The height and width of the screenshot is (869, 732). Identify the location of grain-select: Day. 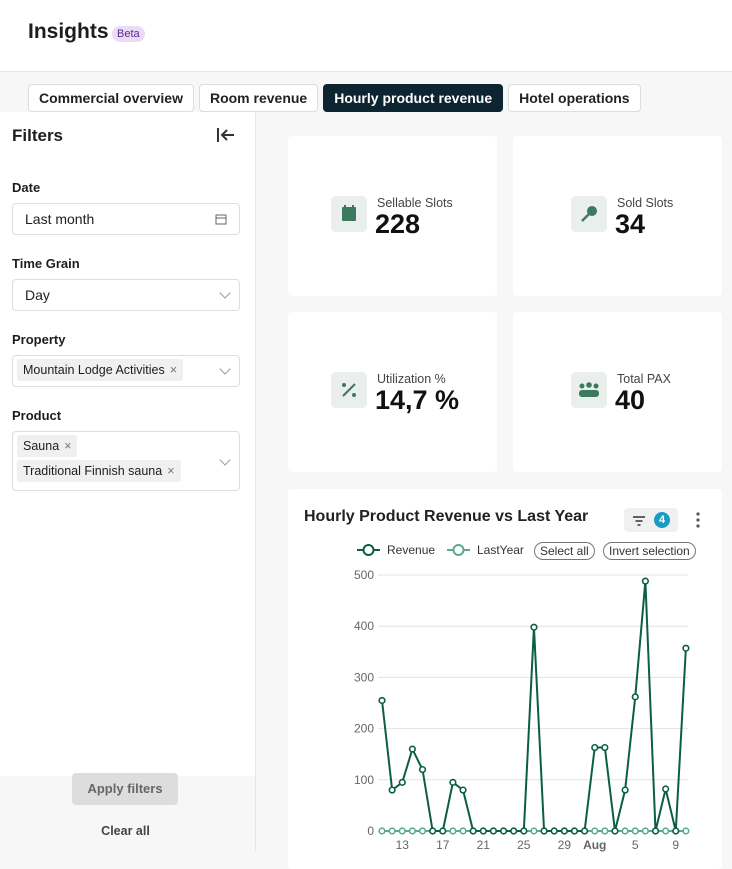
(126, 295).